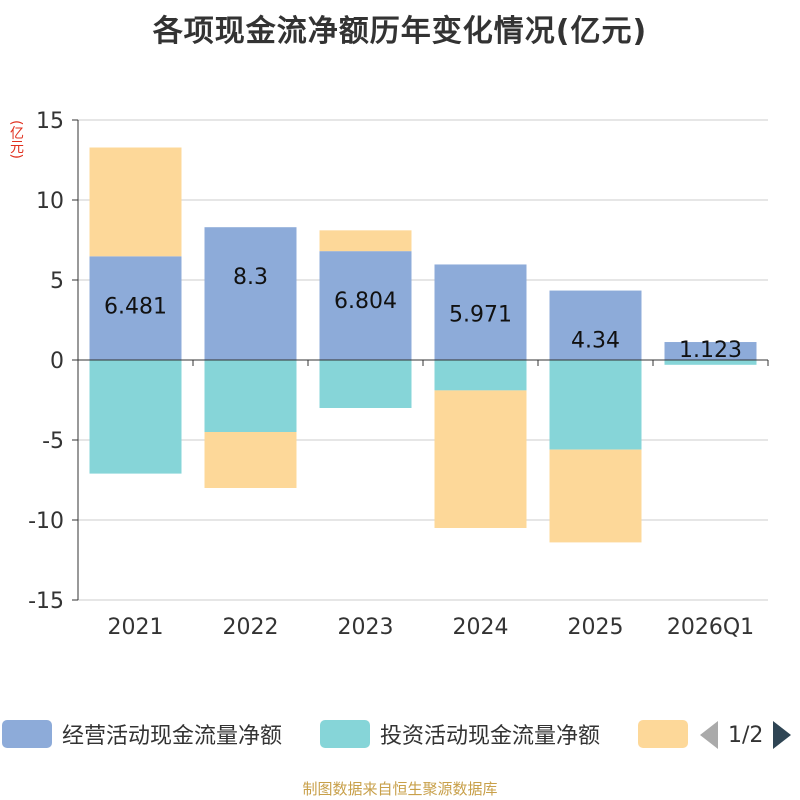 The image size is (800, 800). I want to click on legend-page-indicator: 1/2, so click(746, 735).